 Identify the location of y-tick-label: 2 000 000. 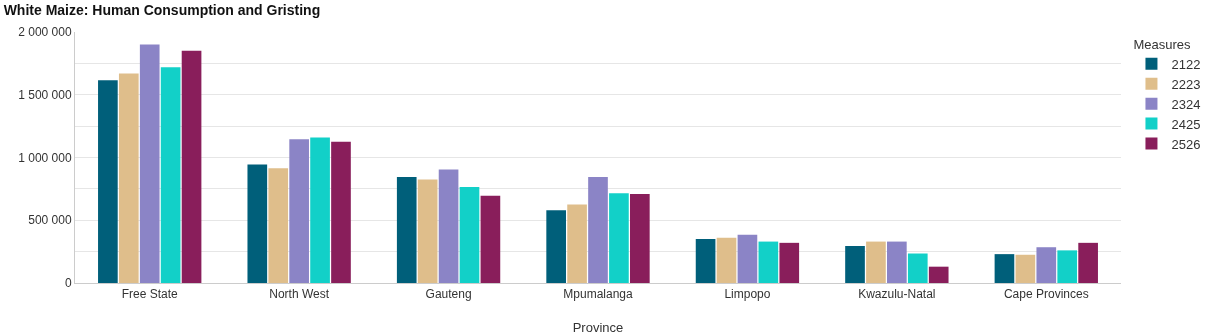
(45, 32).